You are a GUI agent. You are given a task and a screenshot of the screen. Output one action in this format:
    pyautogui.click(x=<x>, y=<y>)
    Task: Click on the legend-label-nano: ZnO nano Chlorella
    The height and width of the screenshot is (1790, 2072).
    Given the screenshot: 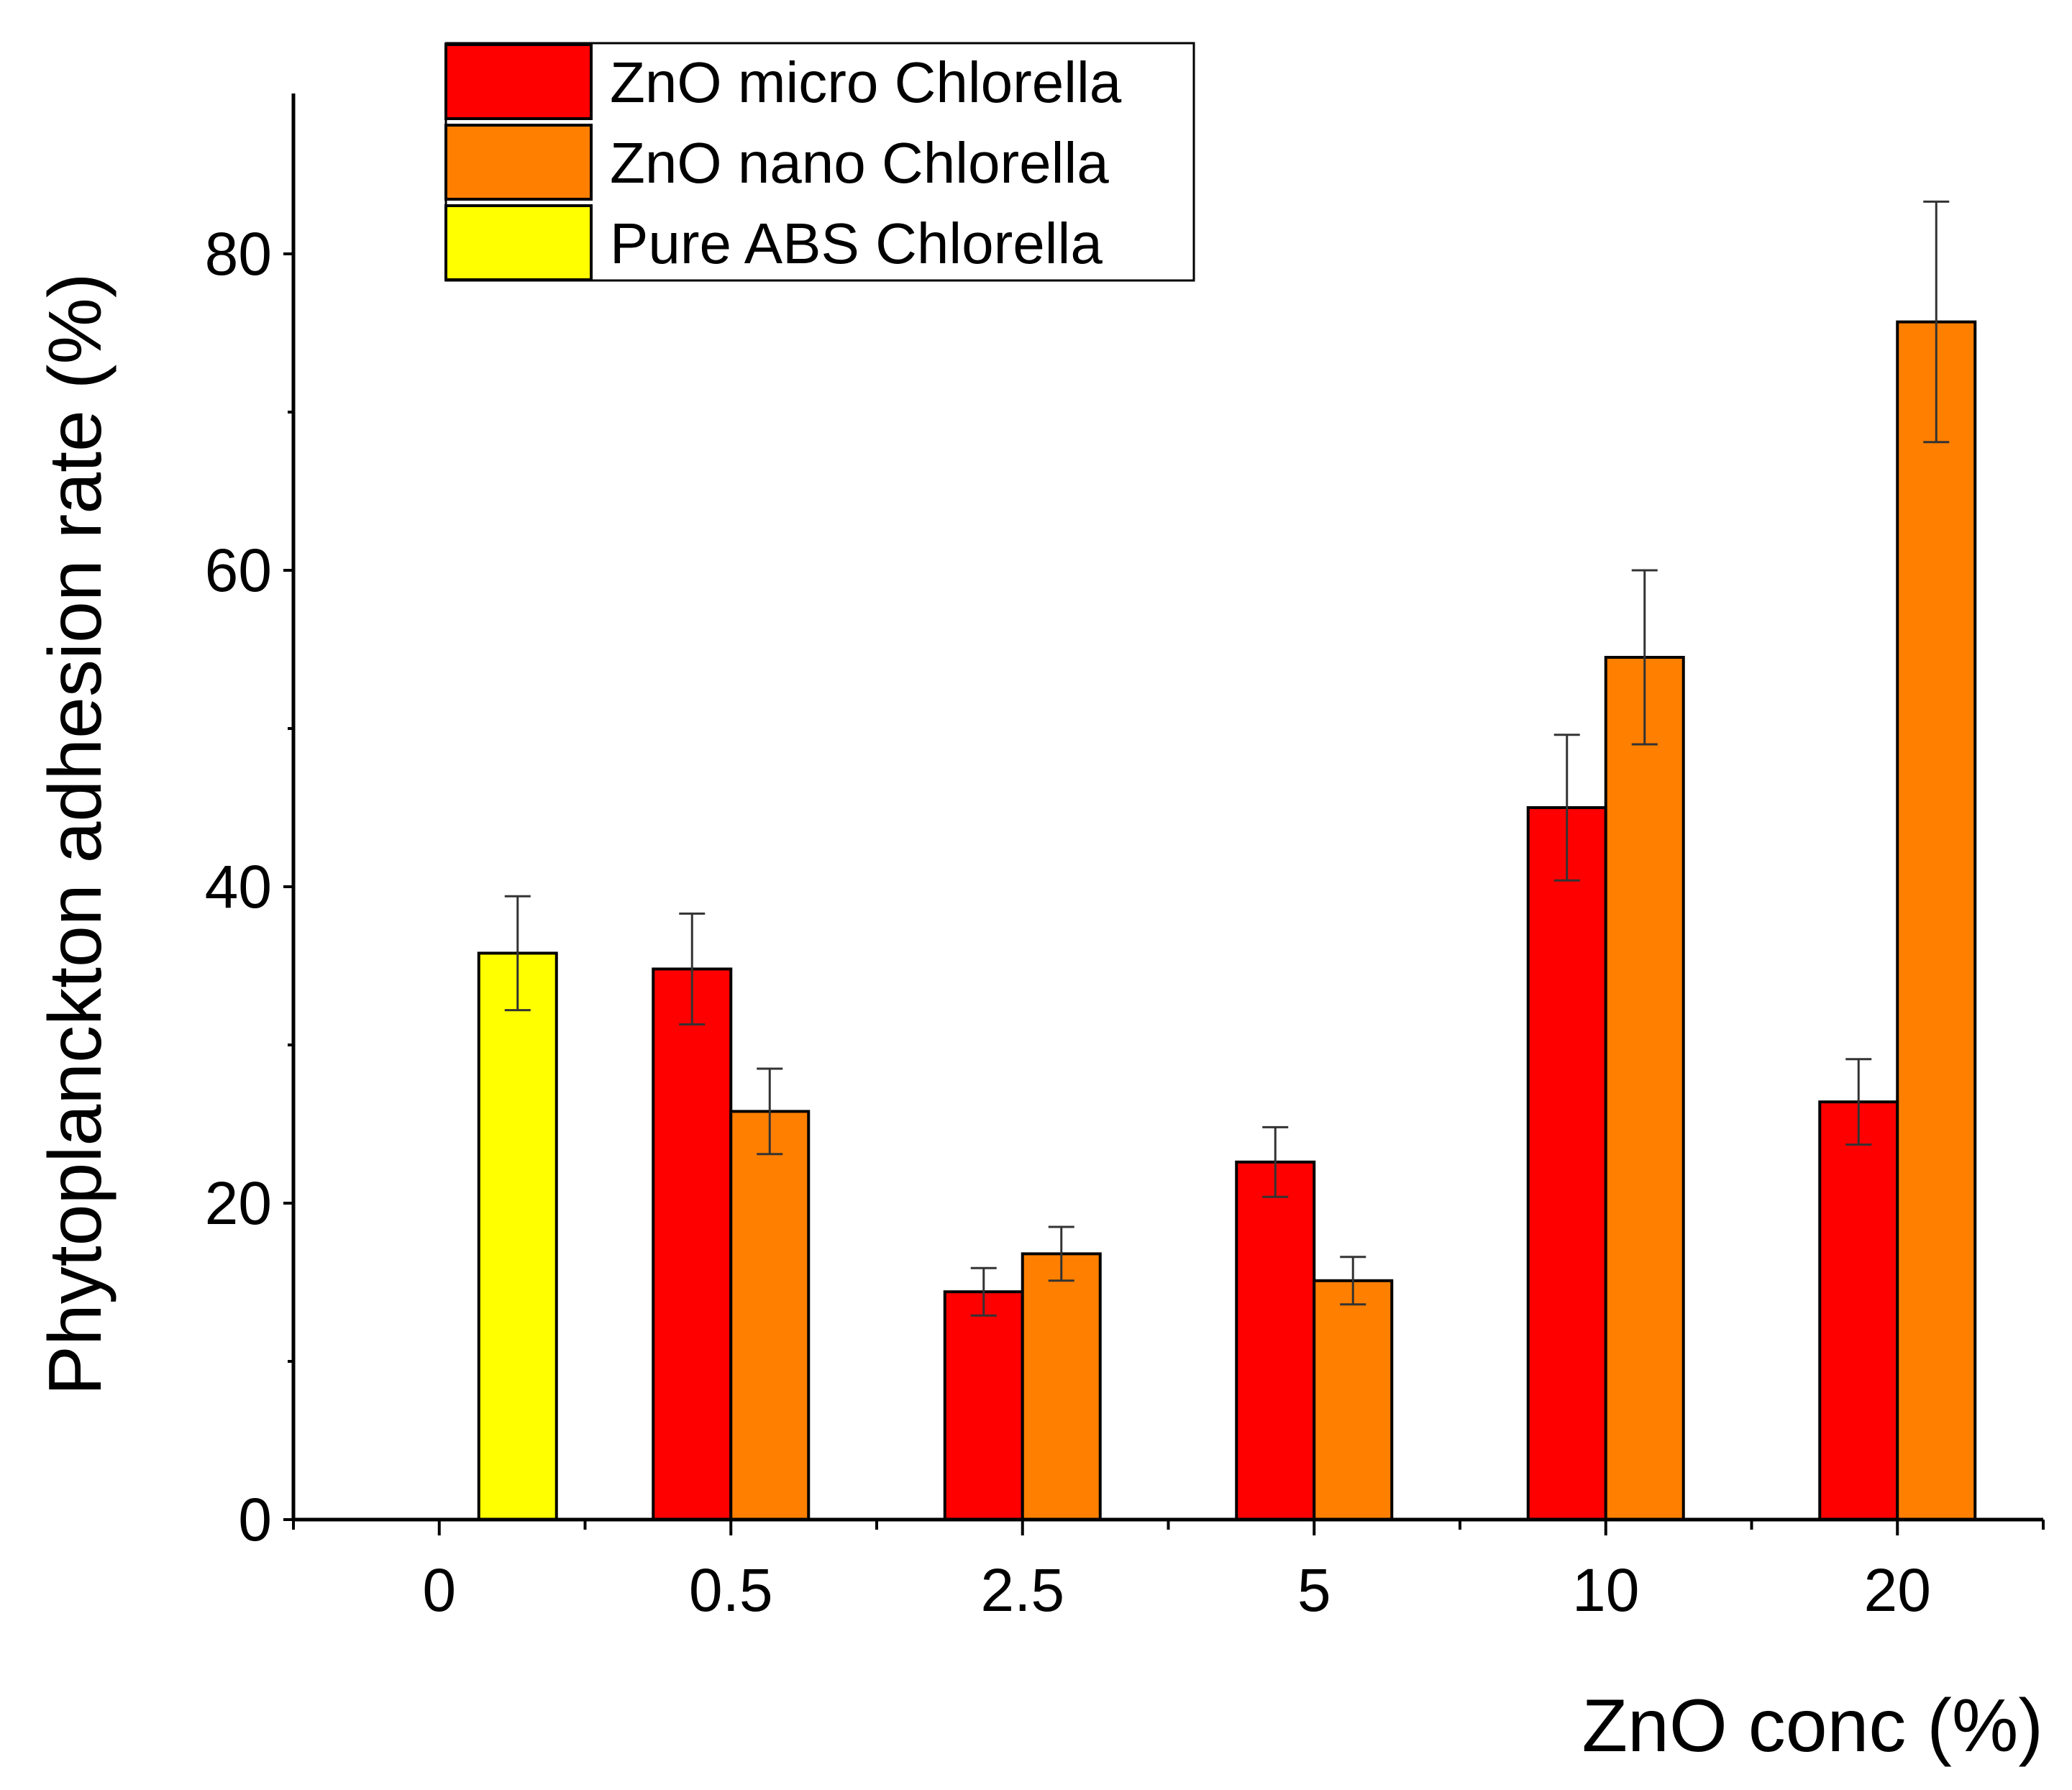 What is the action you would take?
    pyautogui.click(x=859, y=163)
    